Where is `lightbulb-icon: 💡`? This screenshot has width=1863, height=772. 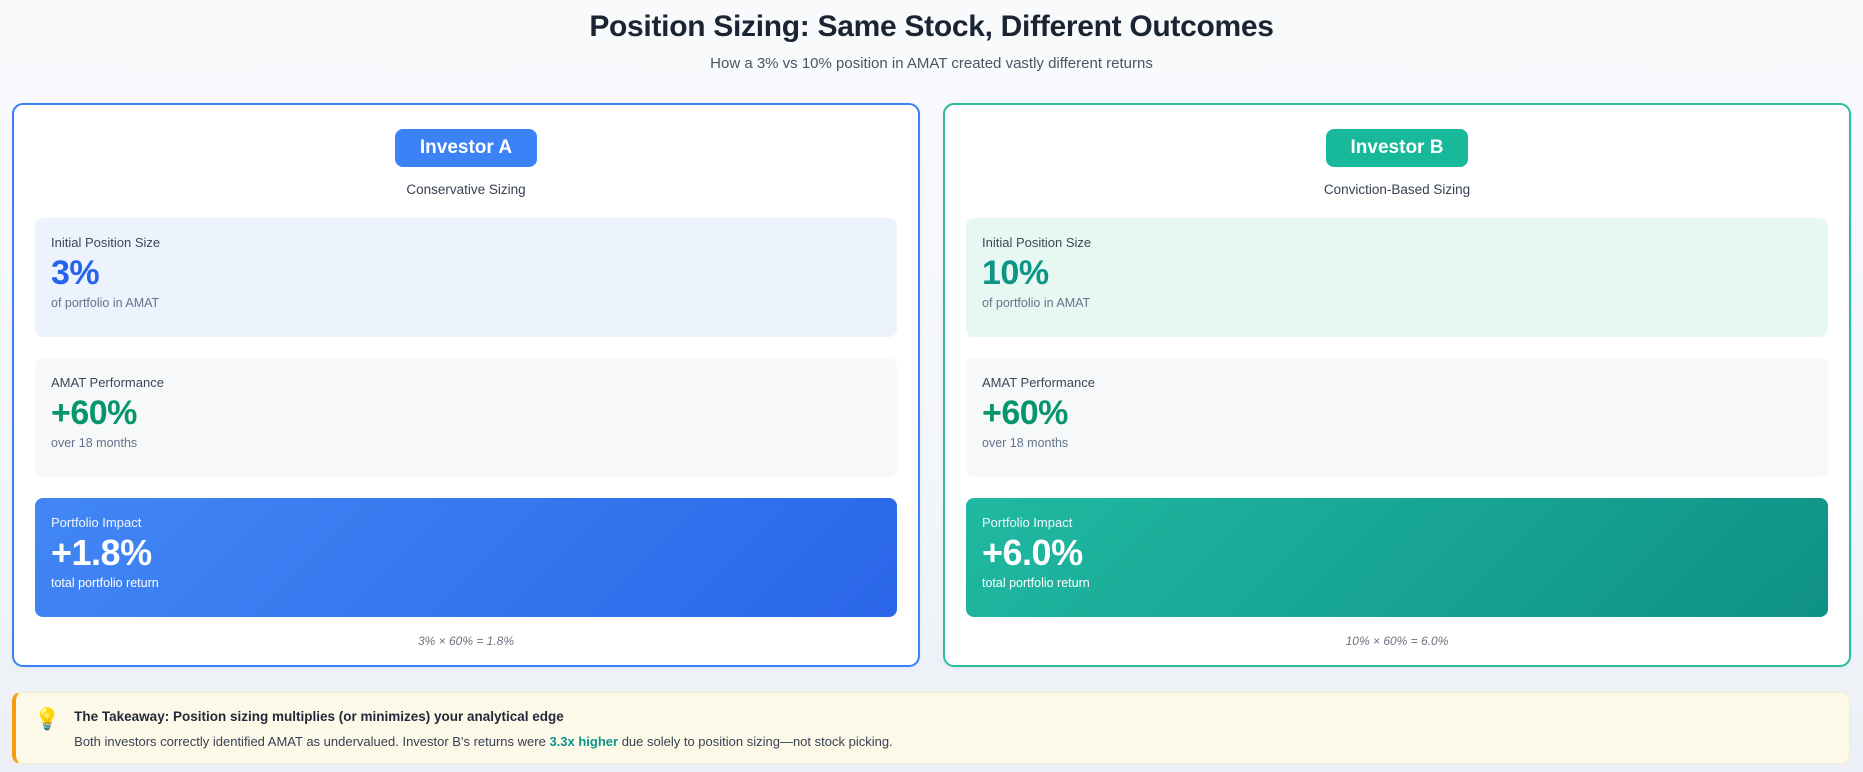 lightbulb-icon: 💡 is located at coordinates (47, 719).